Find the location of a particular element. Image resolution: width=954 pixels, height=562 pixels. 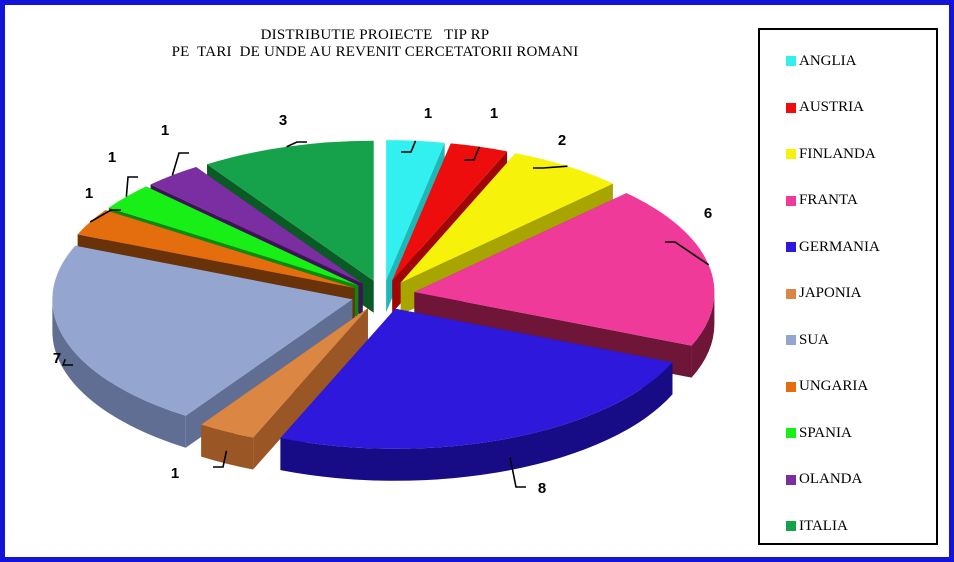

legend-label-italia: ITALIA is located at coordinates (823, 525).